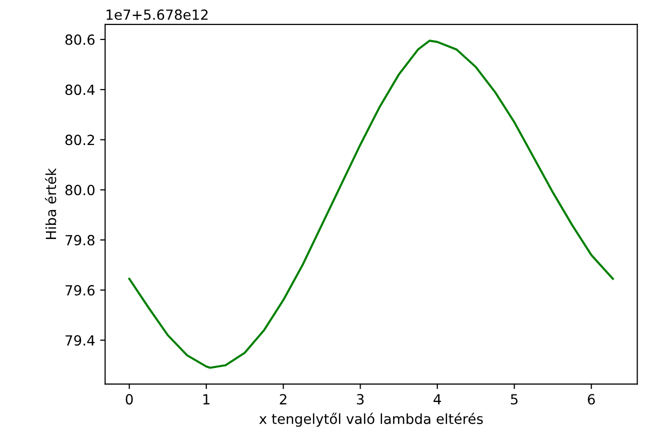  Describe the element at coordinates (50, 204) in the screenshot. I see `y-axis-title: Hiba érték` at that location.